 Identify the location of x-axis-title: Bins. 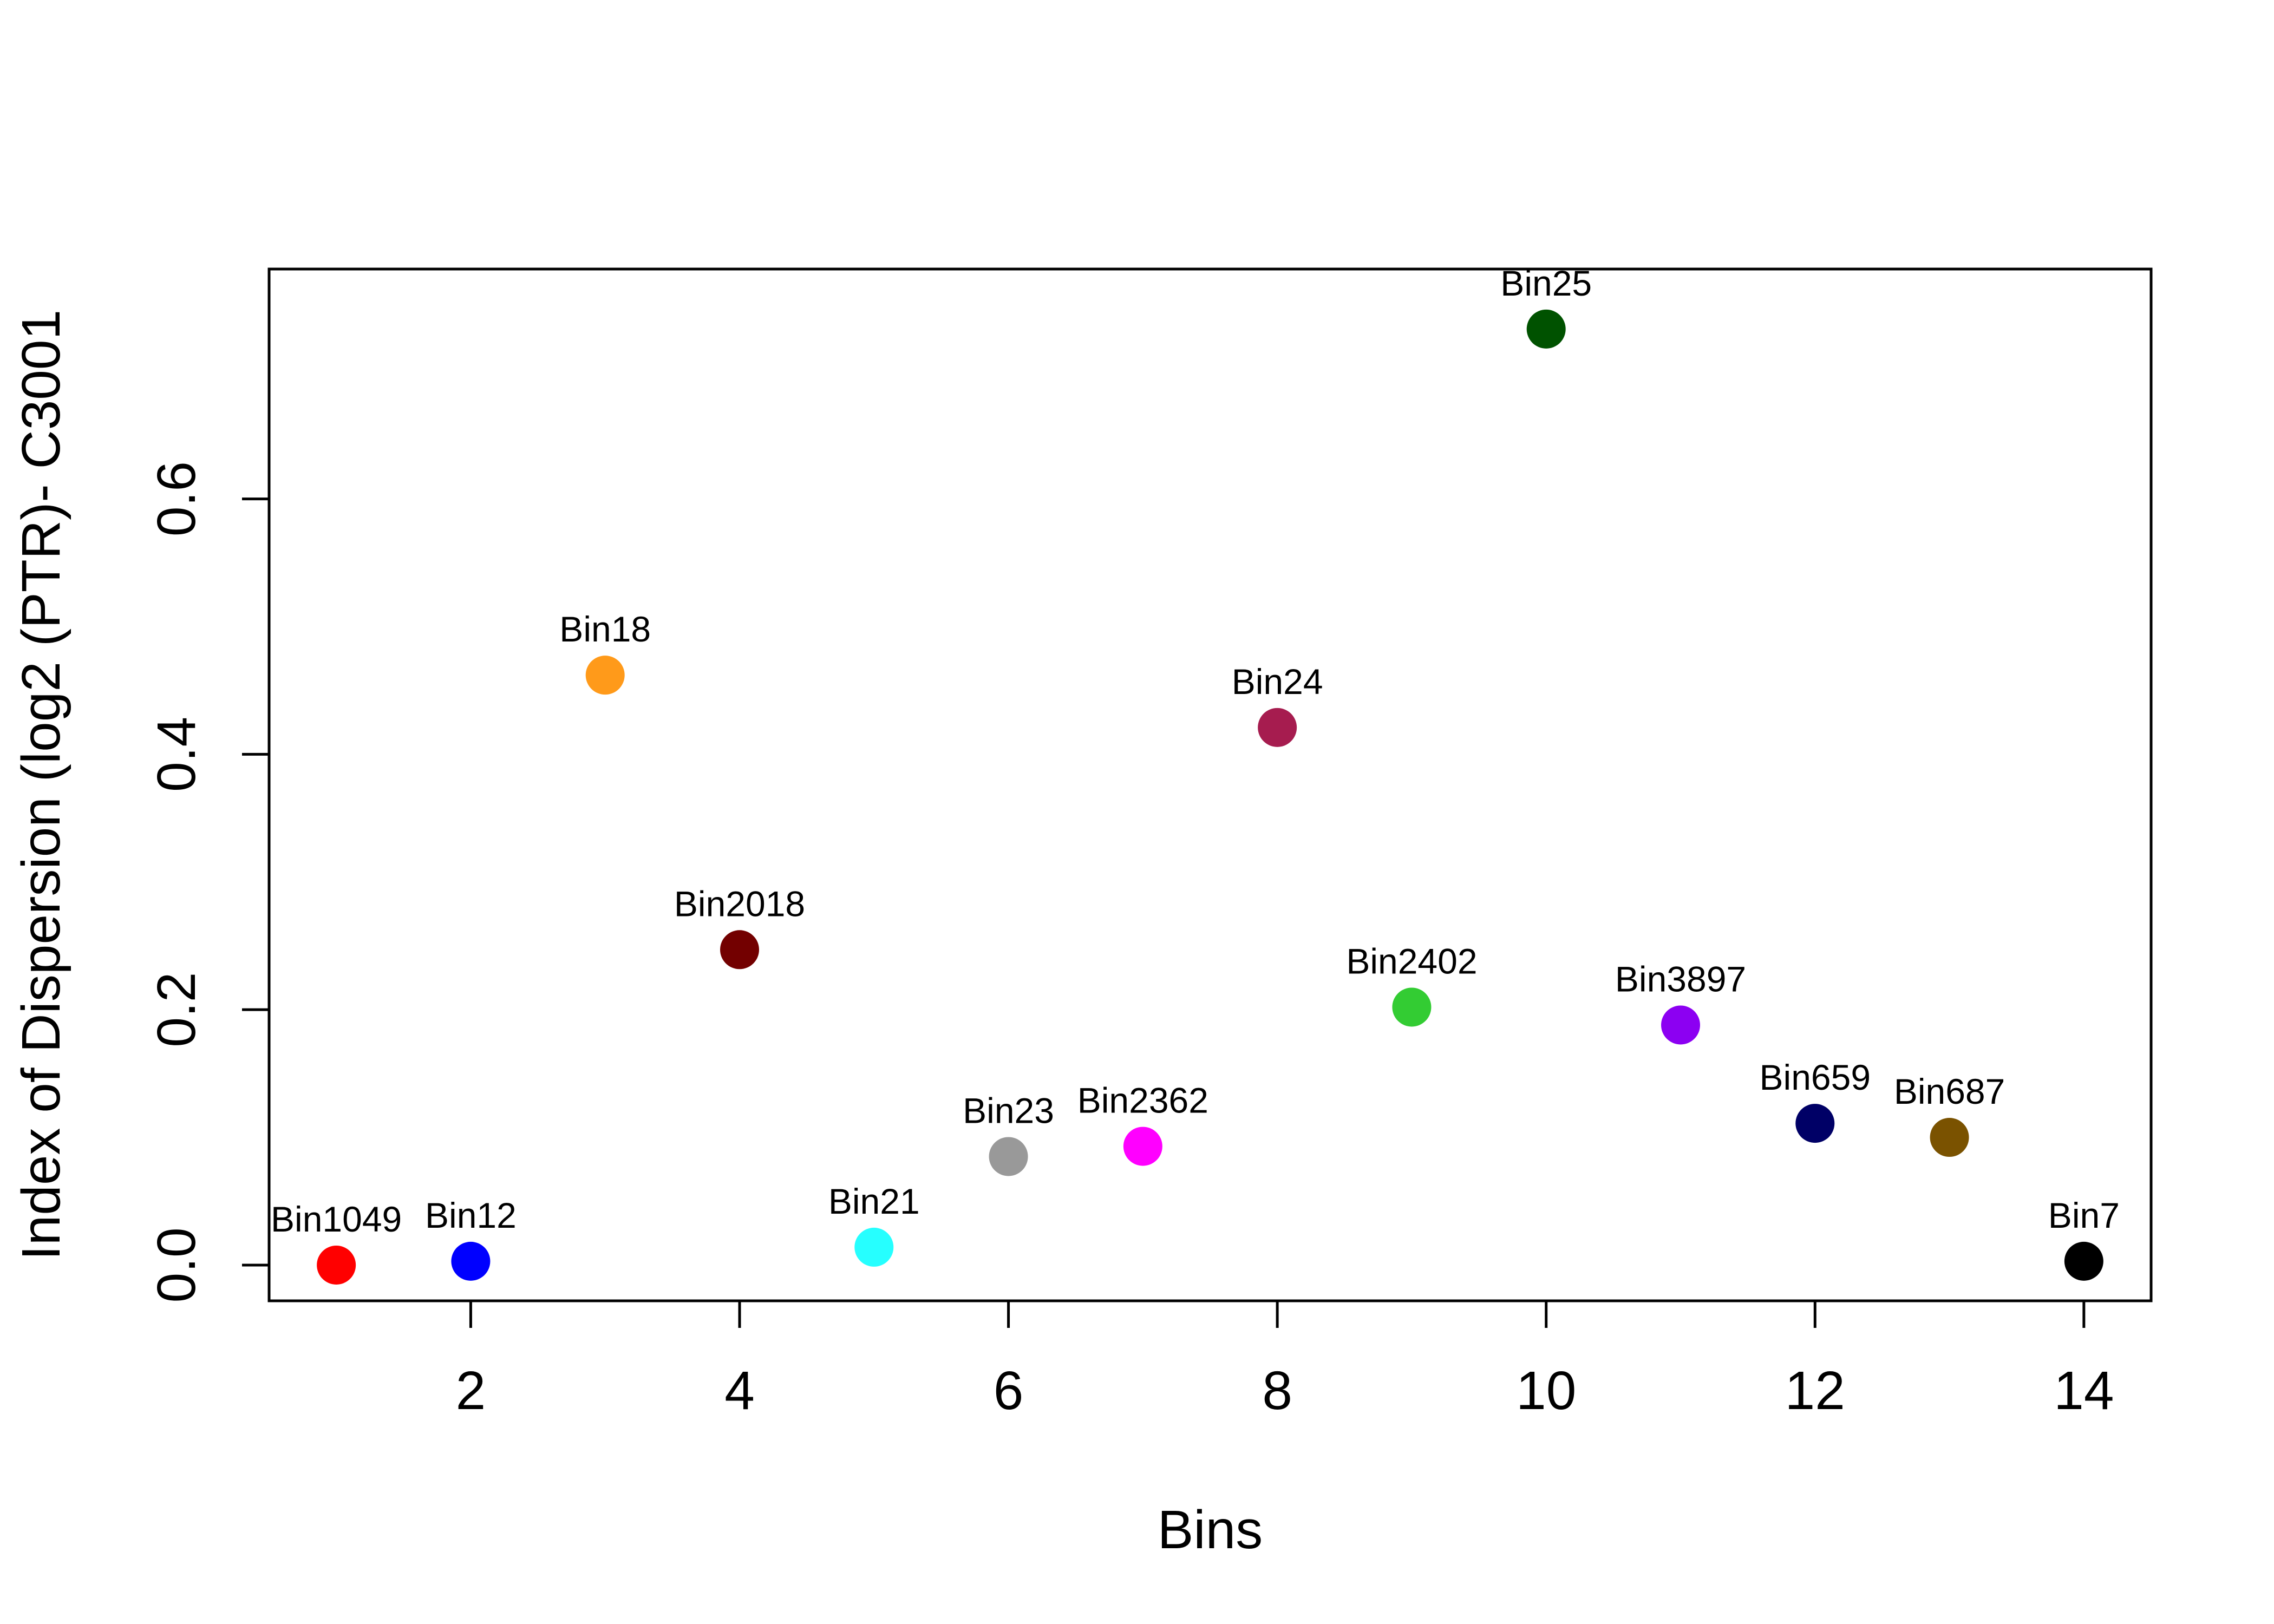
(1211, 1529).